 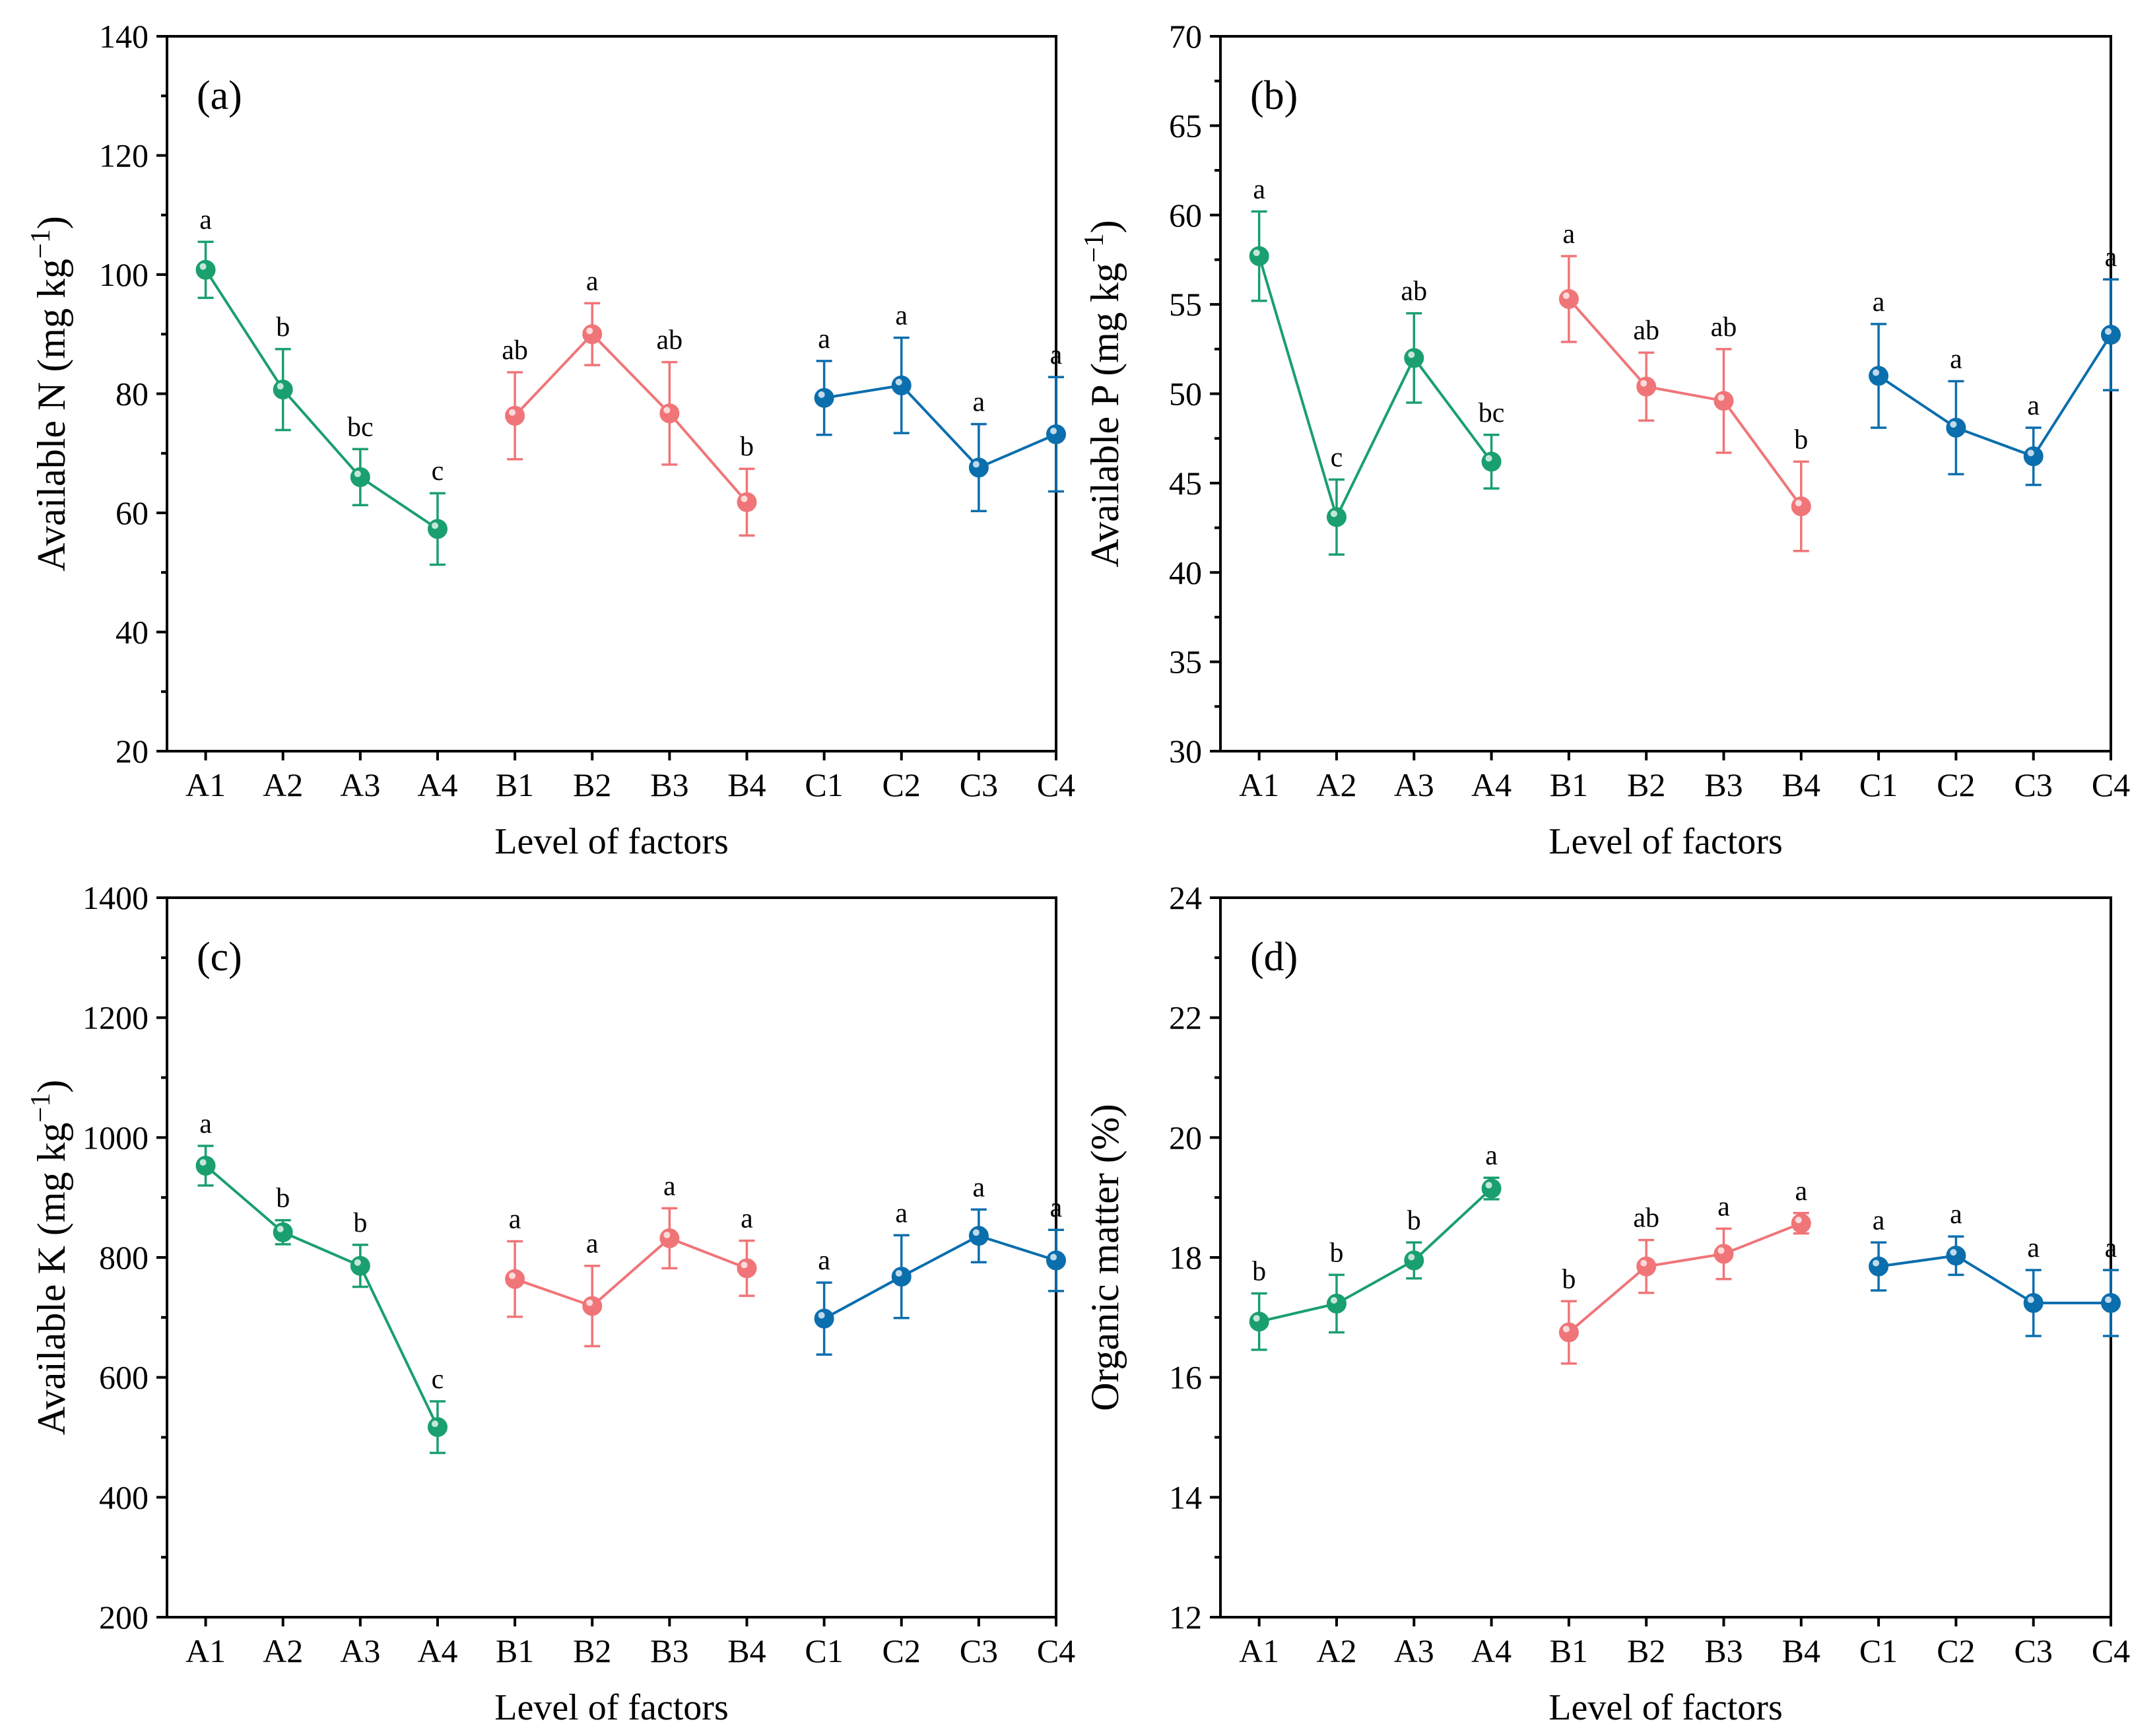 I want to click on y-tick-label: 70, so click(x=1185, y=36).